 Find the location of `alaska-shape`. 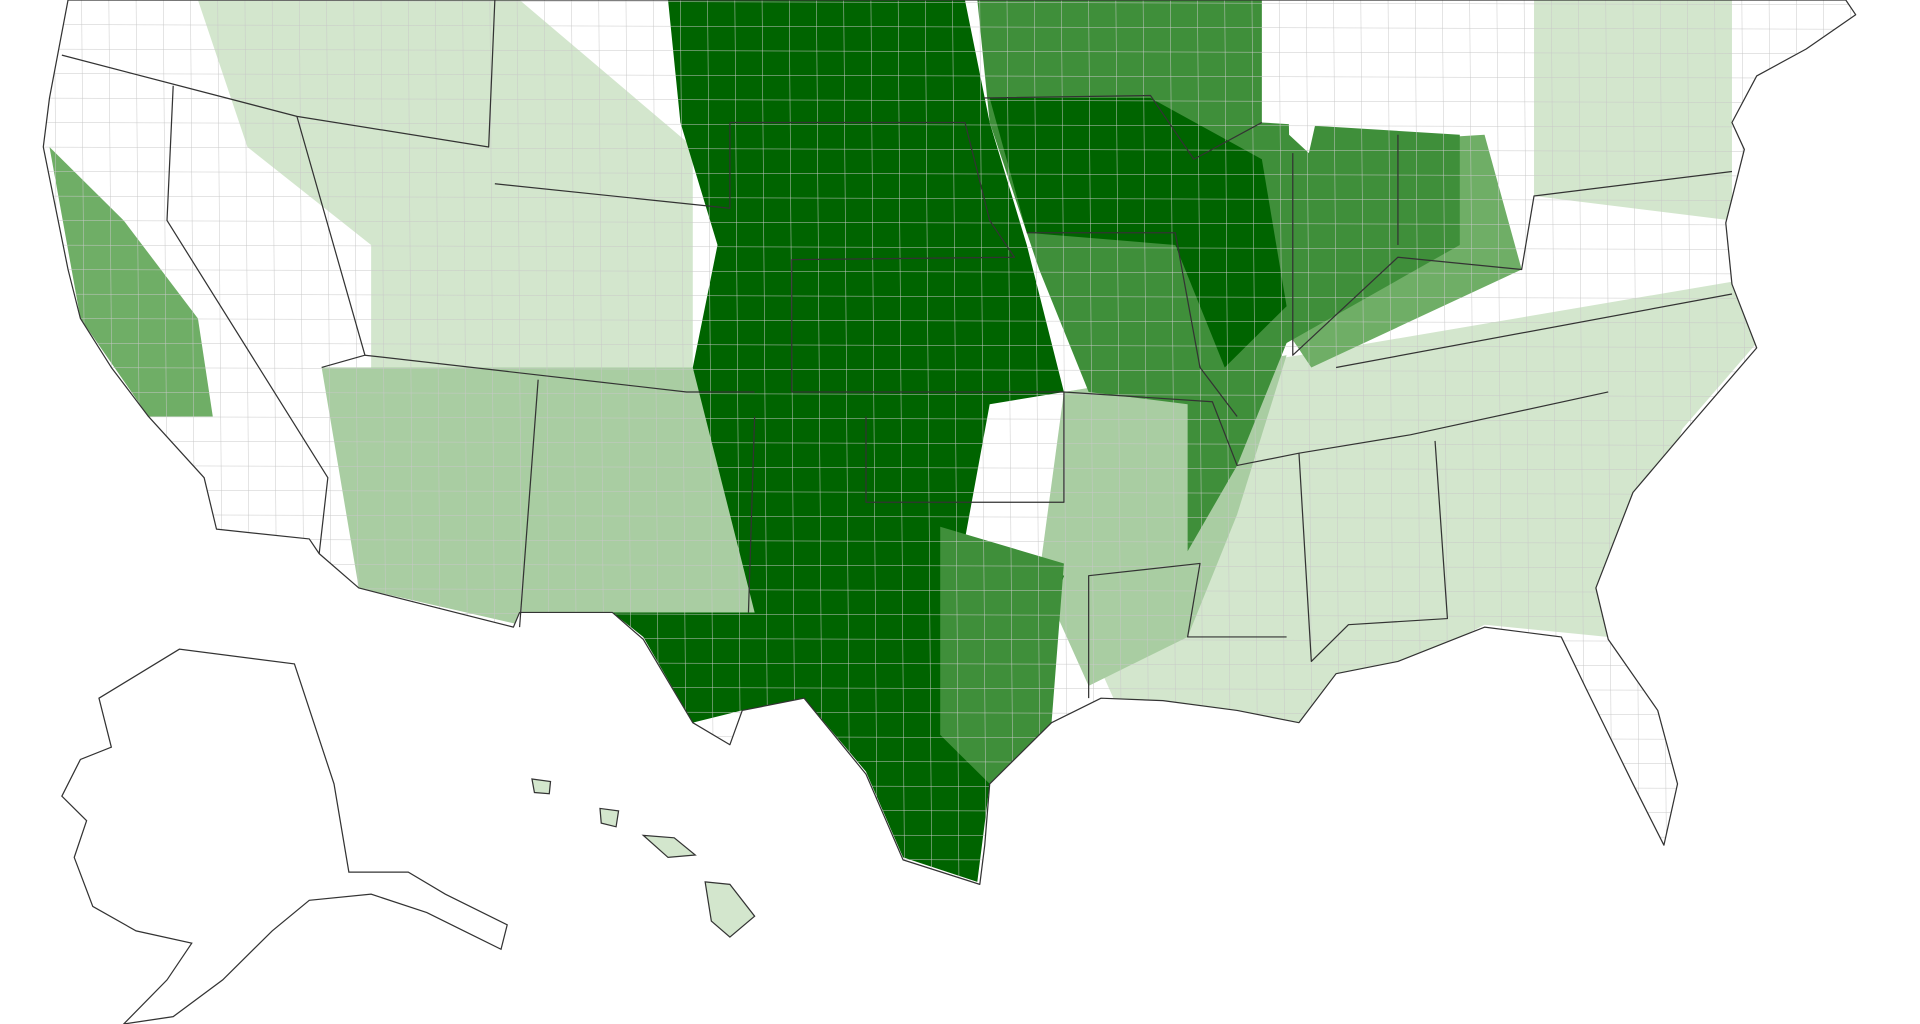

alaska-shape is located at coordinates (284, 836).